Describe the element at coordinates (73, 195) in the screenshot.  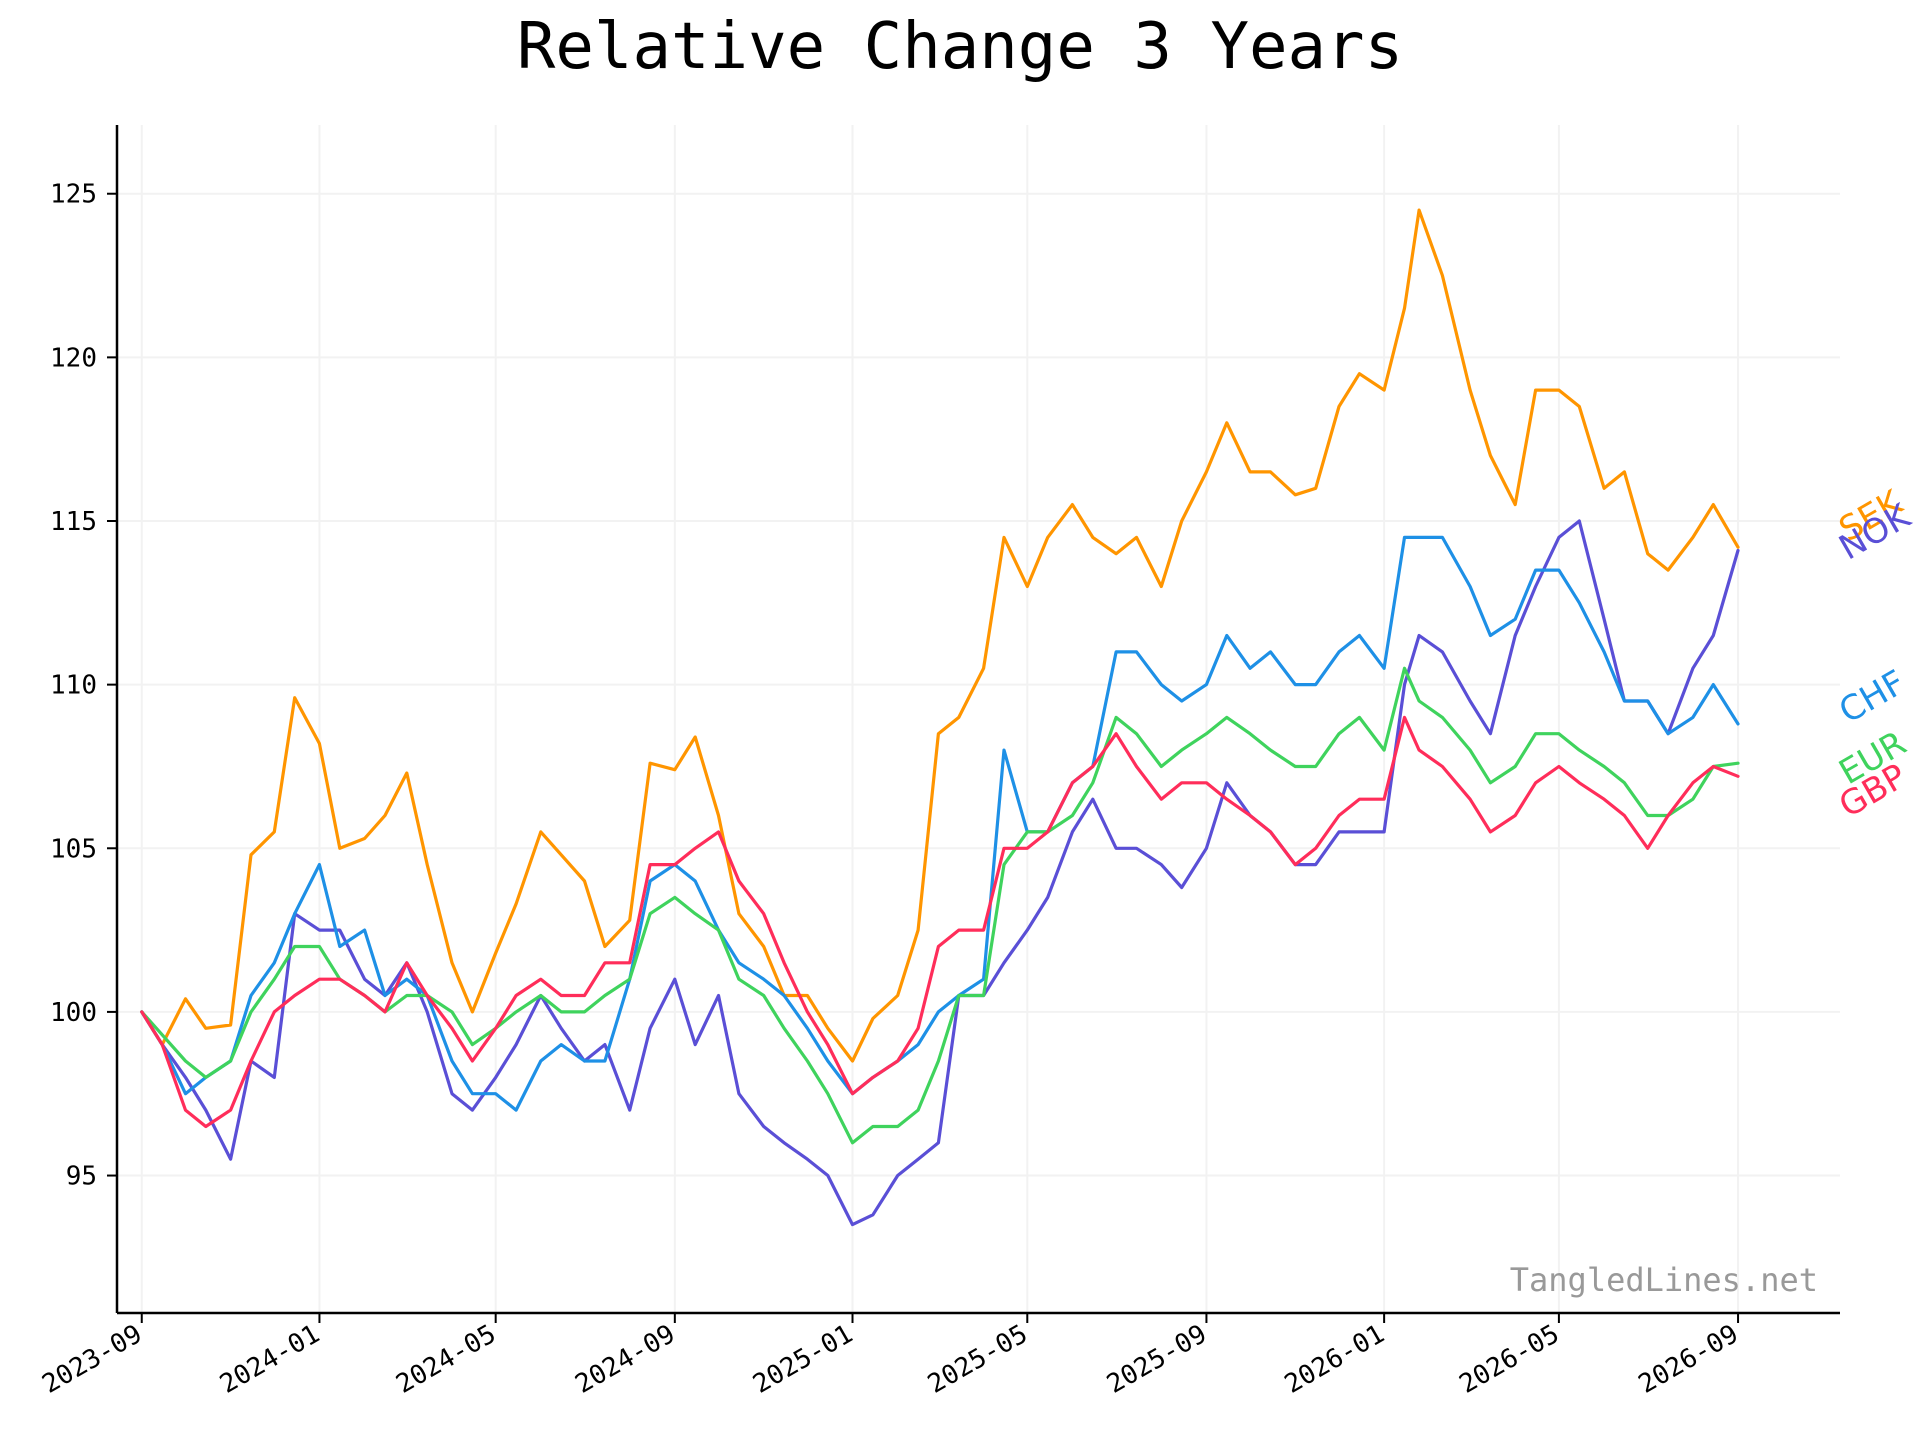
I see `y-tick-label: 125` at that location.